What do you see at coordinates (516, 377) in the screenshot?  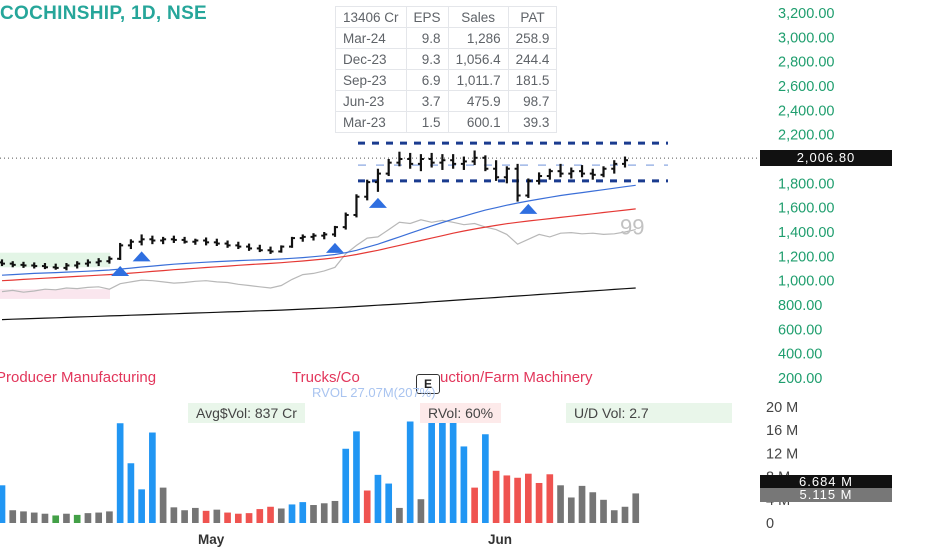 I see `industry-label-end: uction/Farm Machinery` at bounding box center [516, 377].